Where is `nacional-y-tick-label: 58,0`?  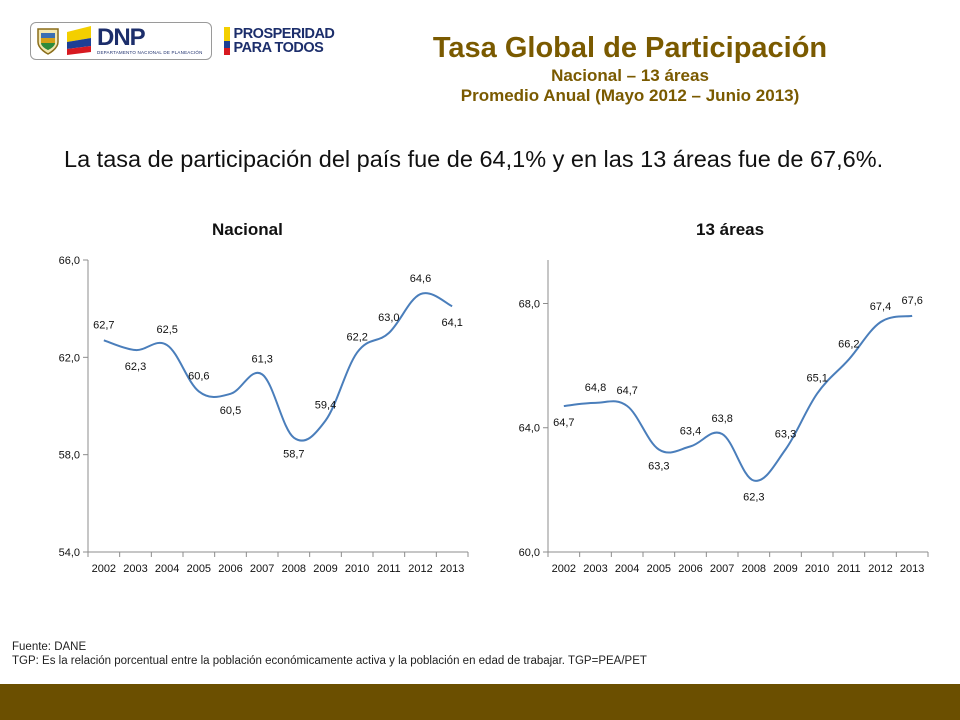 nacional-y-tick-label: 58,0 is located at coordinates (69, 456).